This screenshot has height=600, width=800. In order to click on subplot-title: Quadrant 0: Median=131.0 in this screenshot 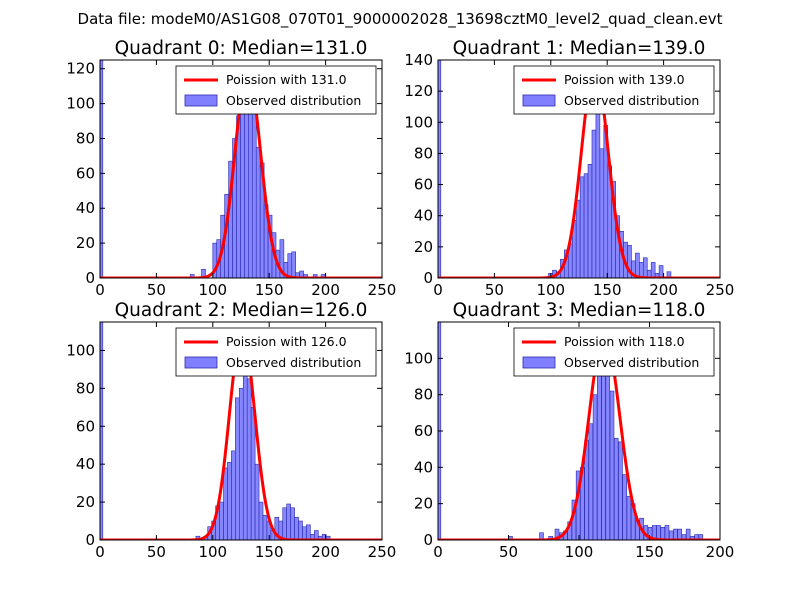, I will do `click(241, 48)`.